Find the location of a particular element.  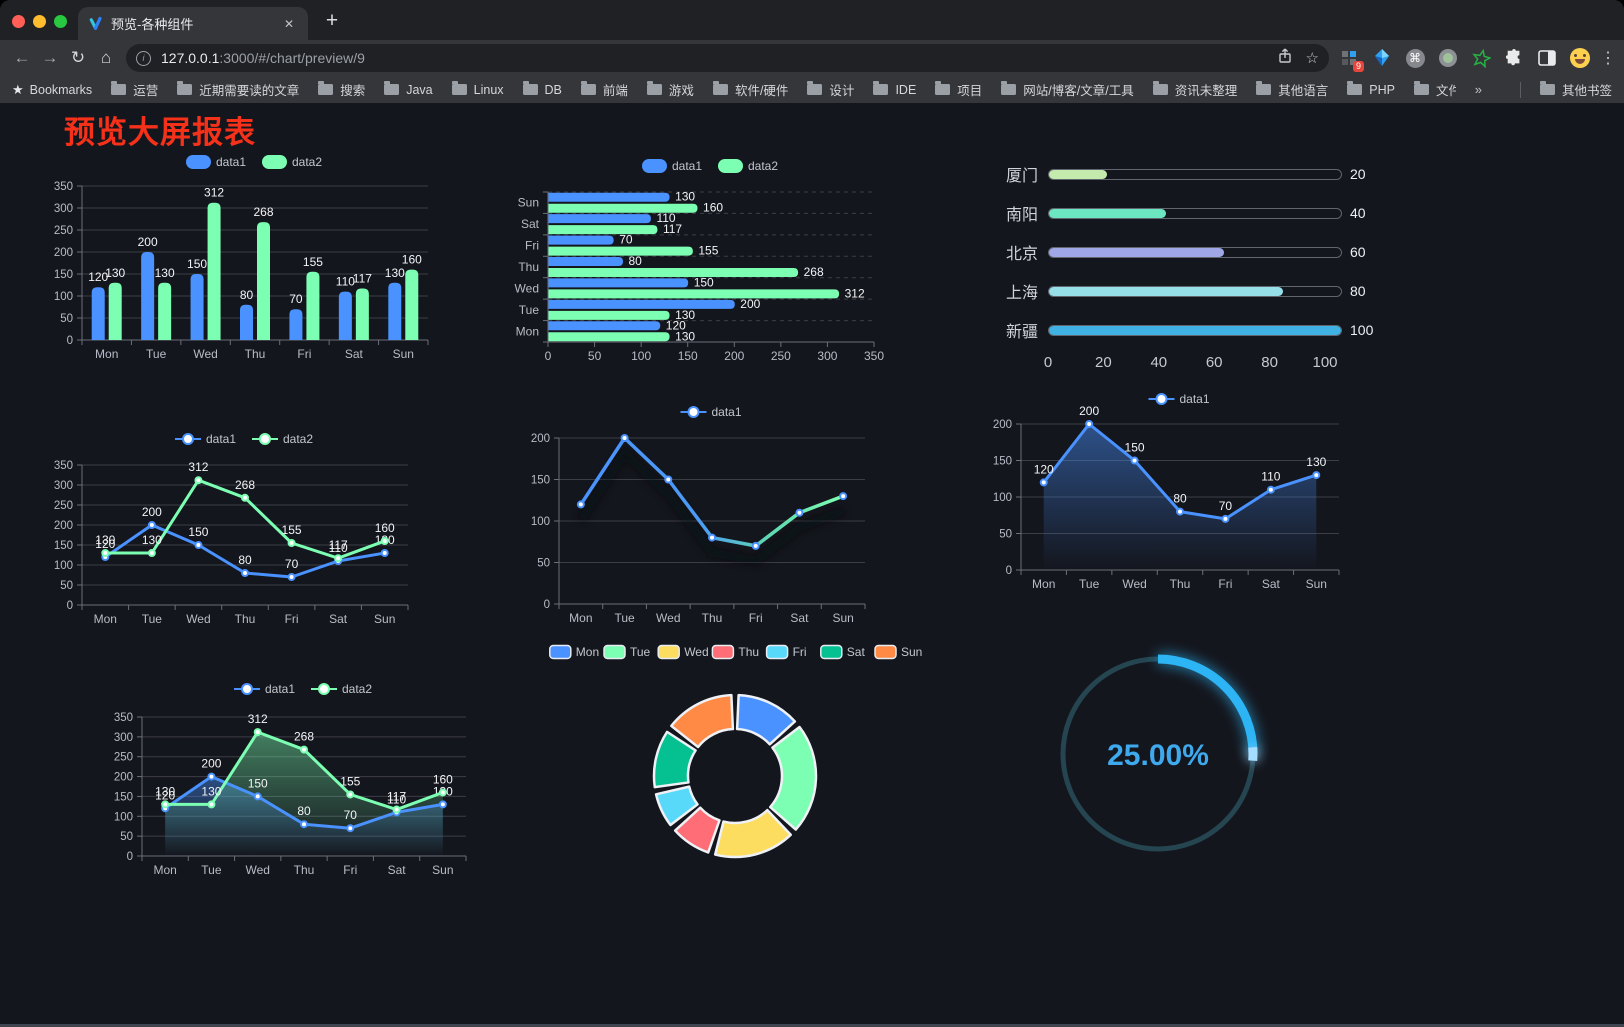

donut-slice-Tue is located at coordinates (793, 778).